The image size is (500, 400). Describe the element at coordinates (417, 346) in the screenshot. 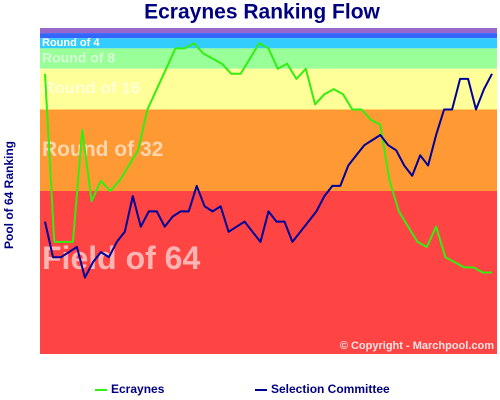

I see `copyright: © Copyright - Marchpool.com` at that location.